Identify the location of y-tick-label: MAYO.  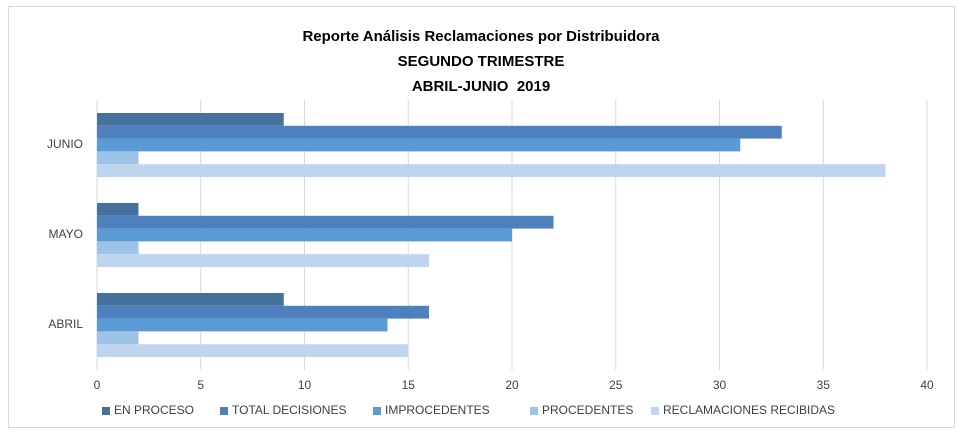
(66, 234).